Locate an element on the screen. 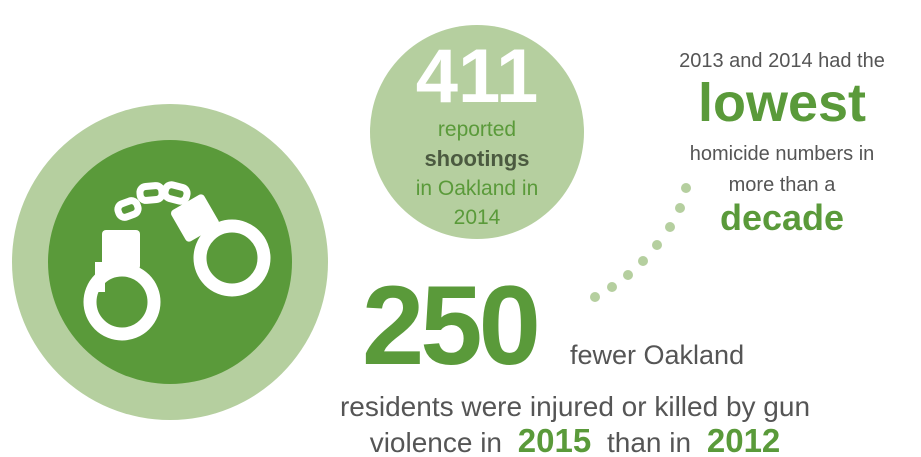 The width and height of the screenshot is (921, 457). injuries-year: 2012 is located at coordinates (743, 439).